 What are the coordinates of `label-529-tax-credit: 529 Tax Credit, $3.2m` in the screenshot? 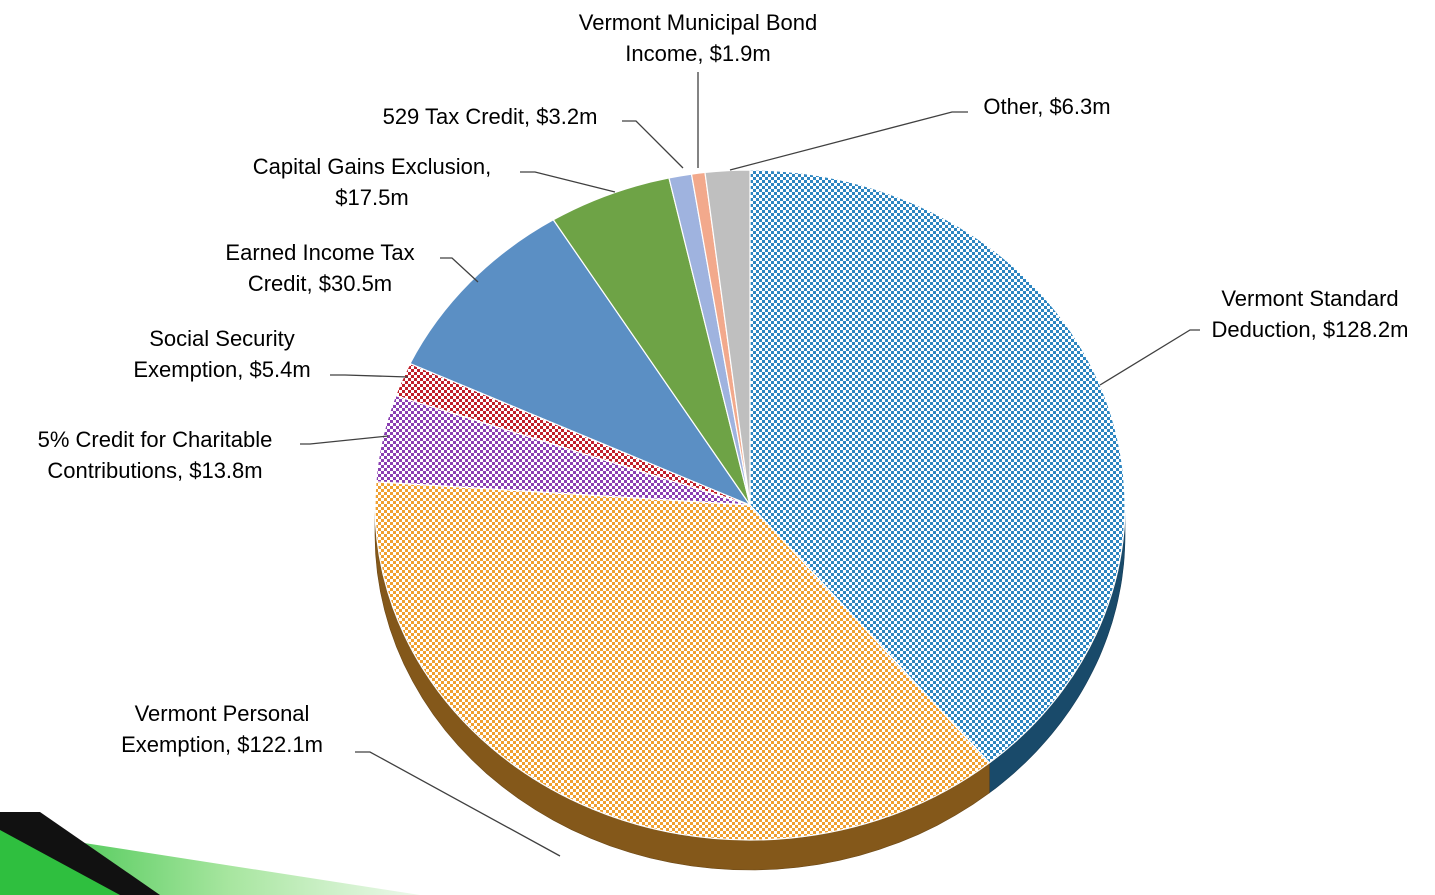 It's located at (490, 116).